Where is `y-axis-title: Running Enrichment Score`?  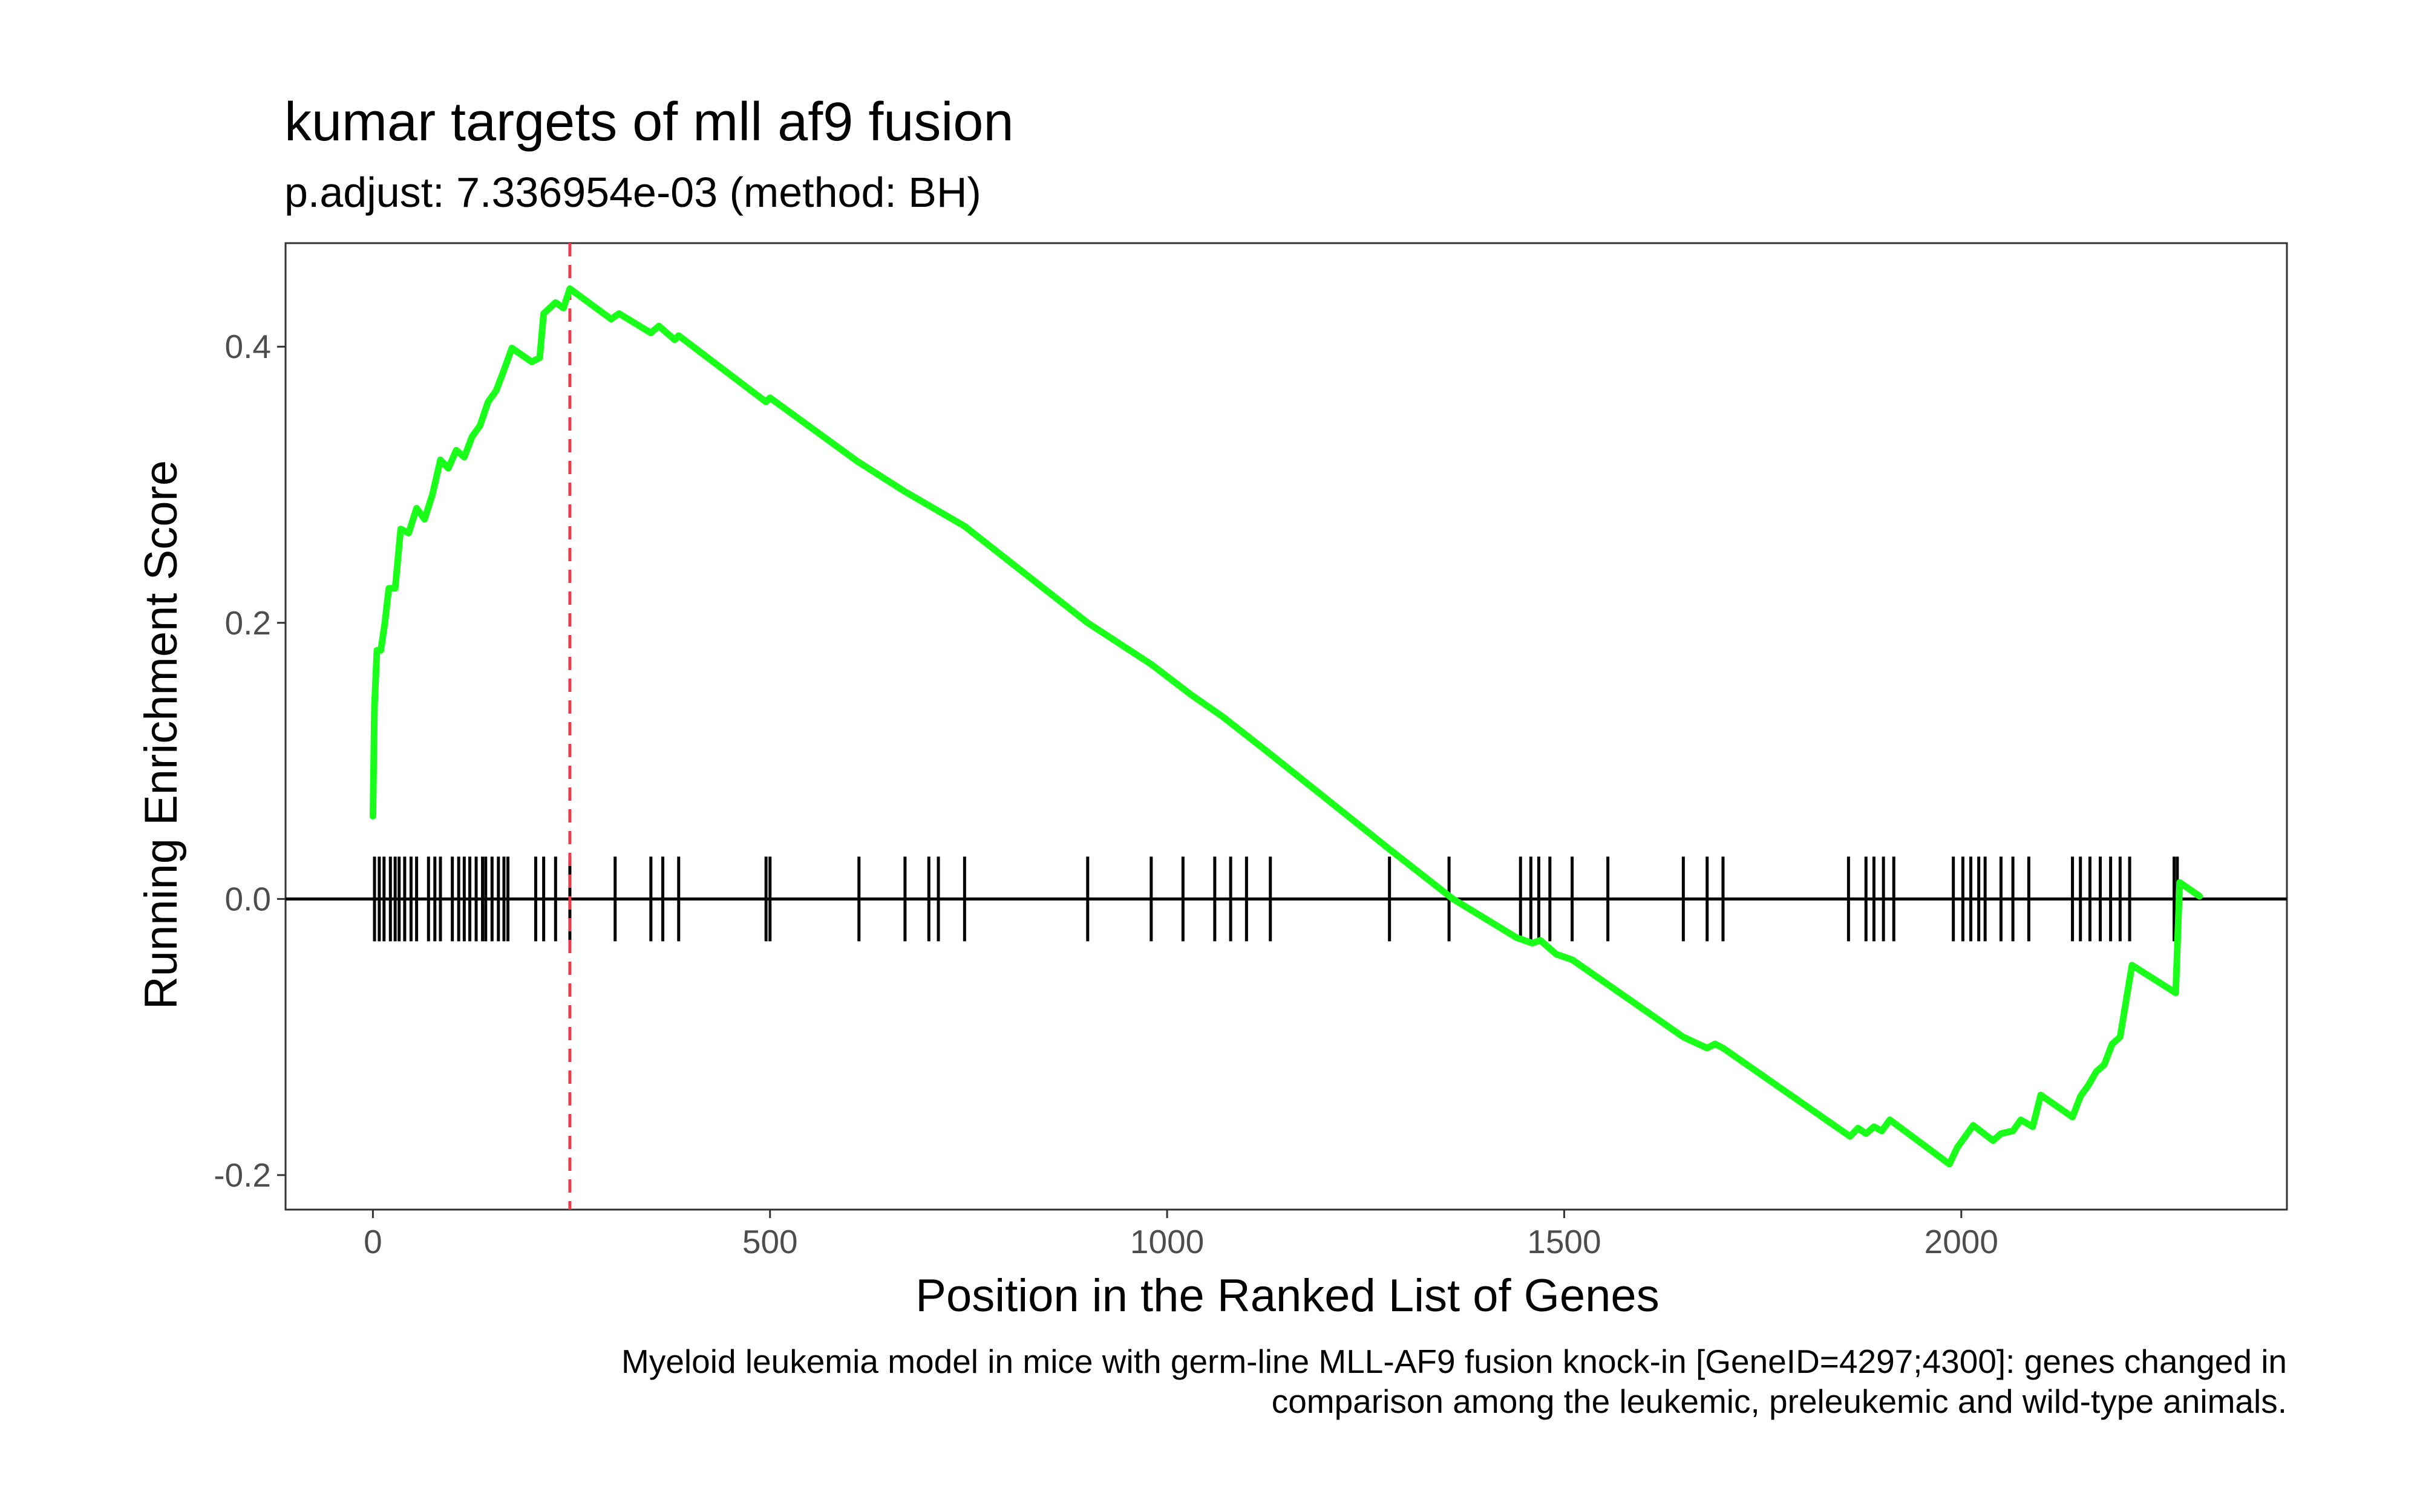 y-axis-title: Running Enrichment Score is located at coordinates (162, 734).